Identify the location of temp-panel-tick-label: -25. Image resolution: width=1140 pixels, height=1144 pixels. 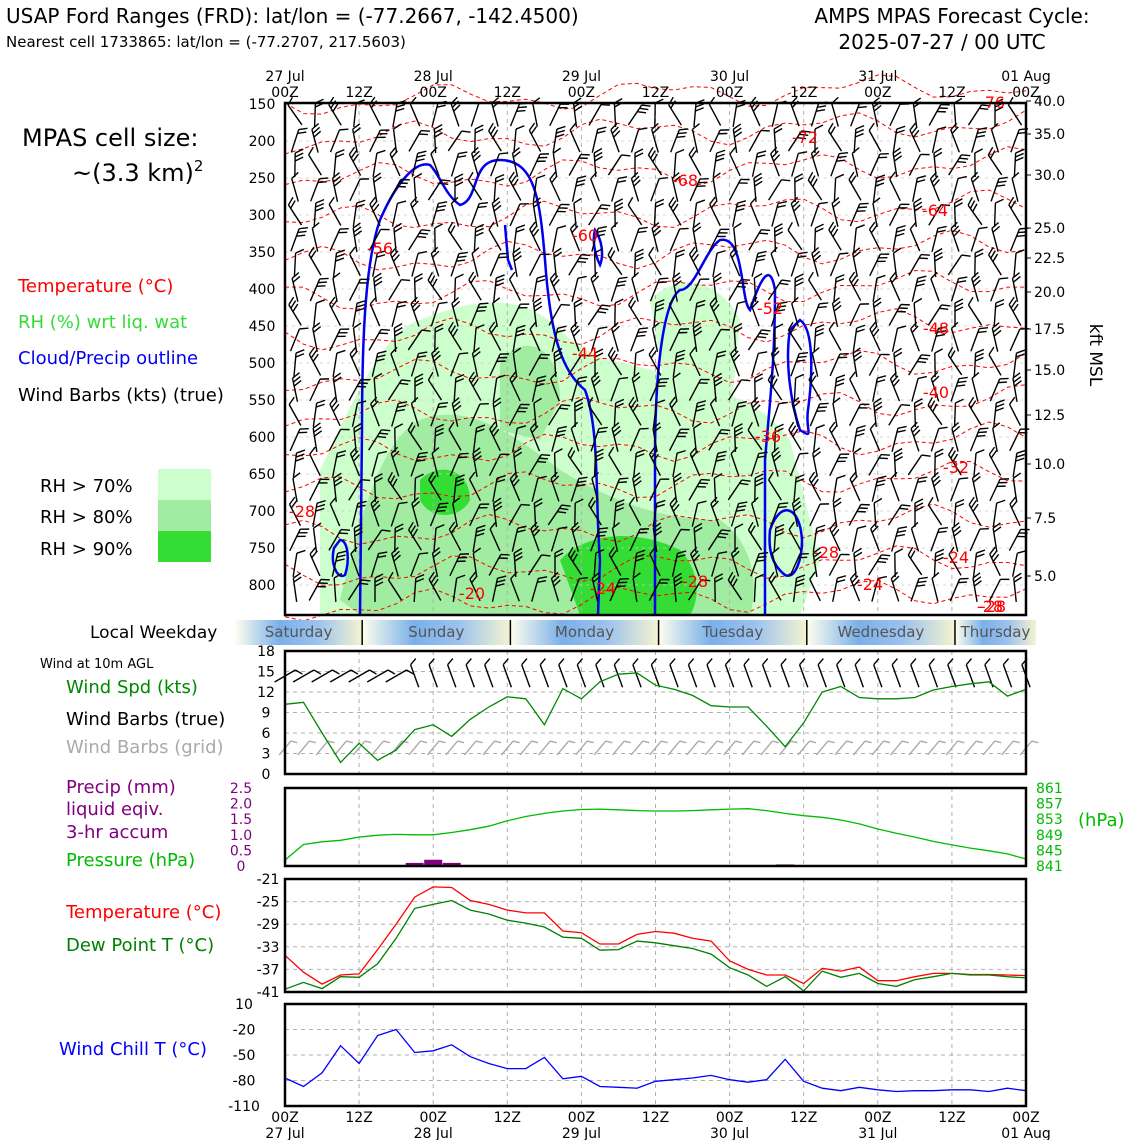
(268, 903).